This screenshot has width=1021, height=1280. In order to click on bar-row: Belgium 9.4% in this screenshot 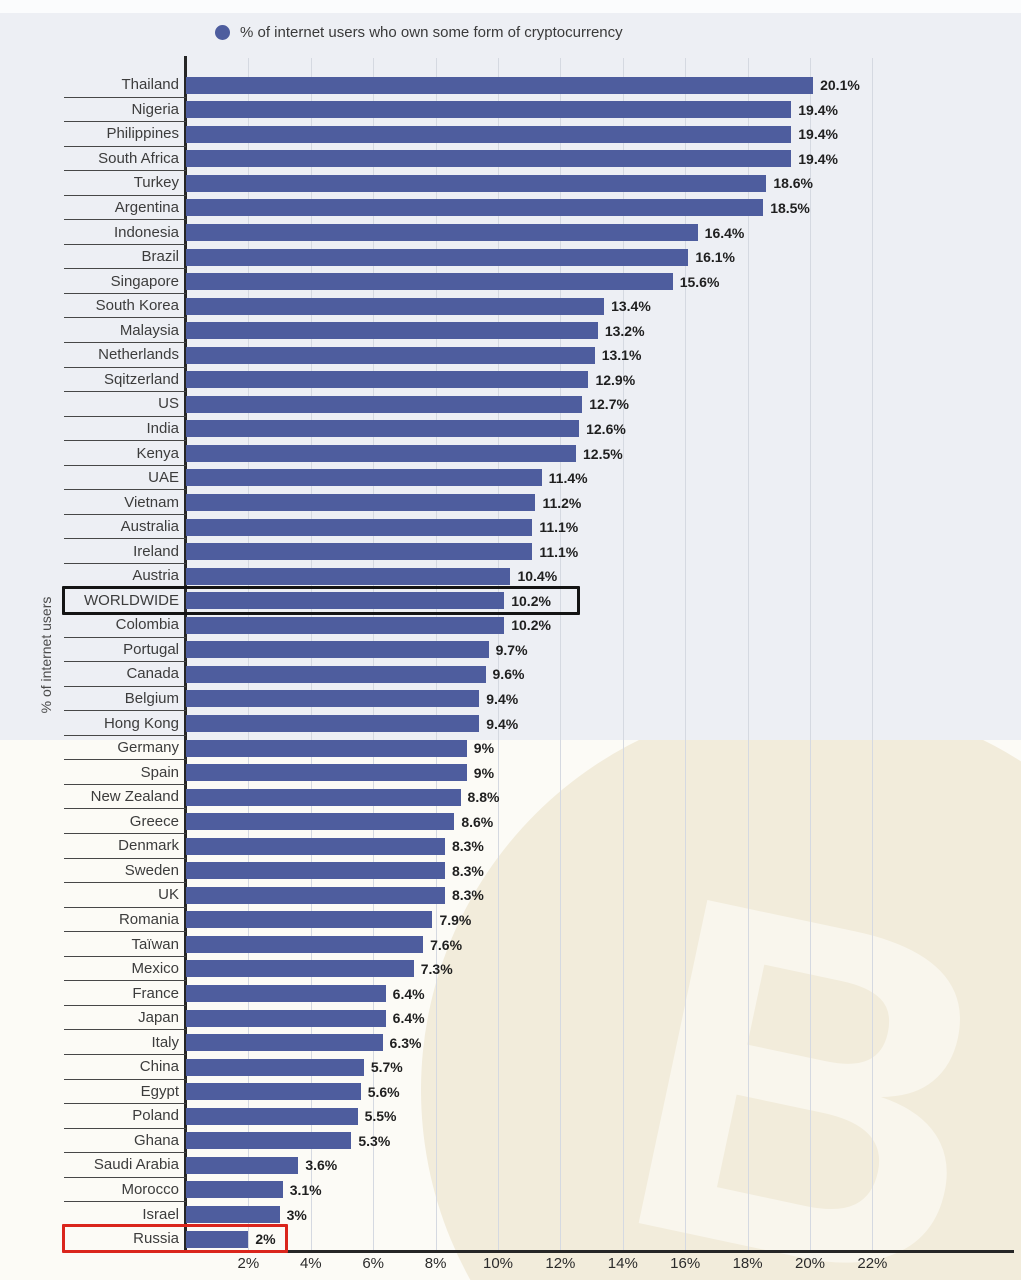, I will do `click(510, 699)`.